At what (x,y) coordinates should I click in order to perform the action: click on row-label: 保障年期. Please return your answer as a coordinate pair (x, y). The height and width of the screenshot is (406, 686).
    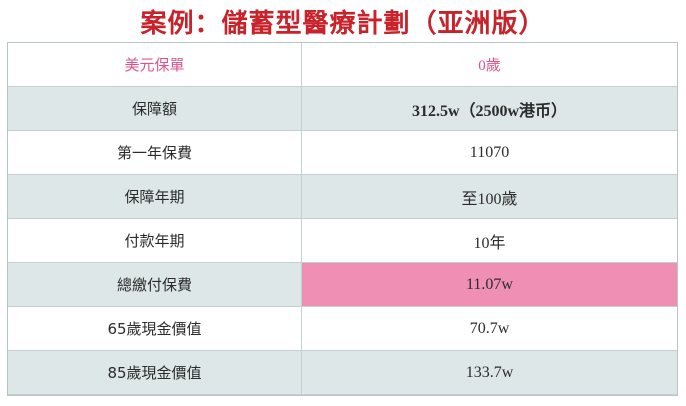
    Looking at the image, I should click on (155, 197).